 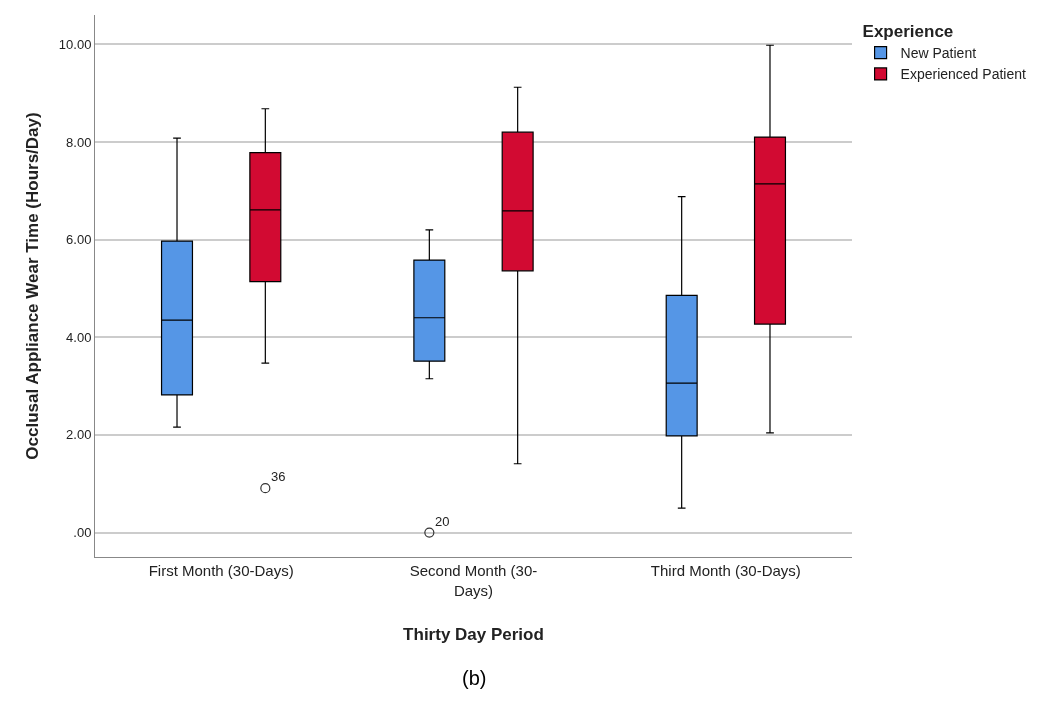 What do you see at coordinates (79, 142) in the screenshot?
I see `y-tick-label: 8.00` at bounding box center [79, 142].